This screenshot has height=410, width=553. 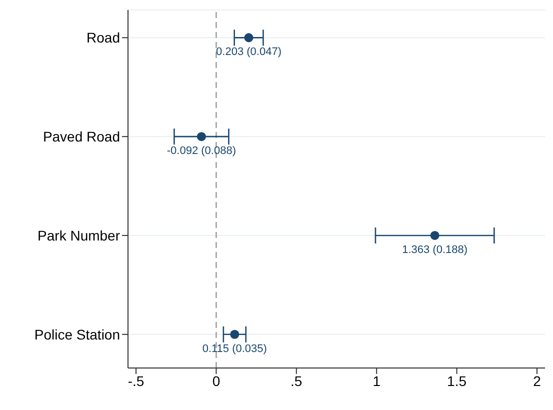 I want to click on y-tick-label: Park Number, so click(x=79, y=235).